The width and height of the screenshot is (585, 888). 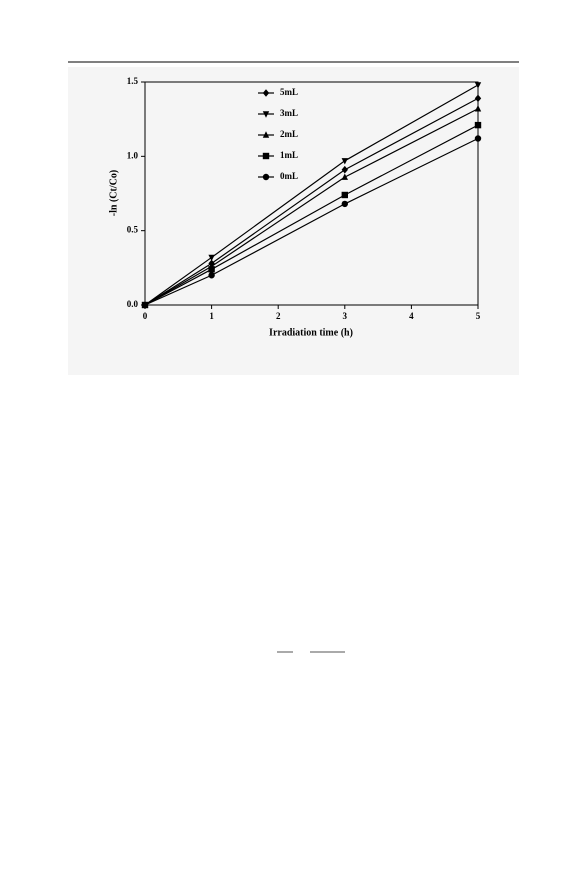 What do you see at coordinates (278, 316) in the screenshot?
I see `x-tick-label: 2` at bounding box center [278, 316].